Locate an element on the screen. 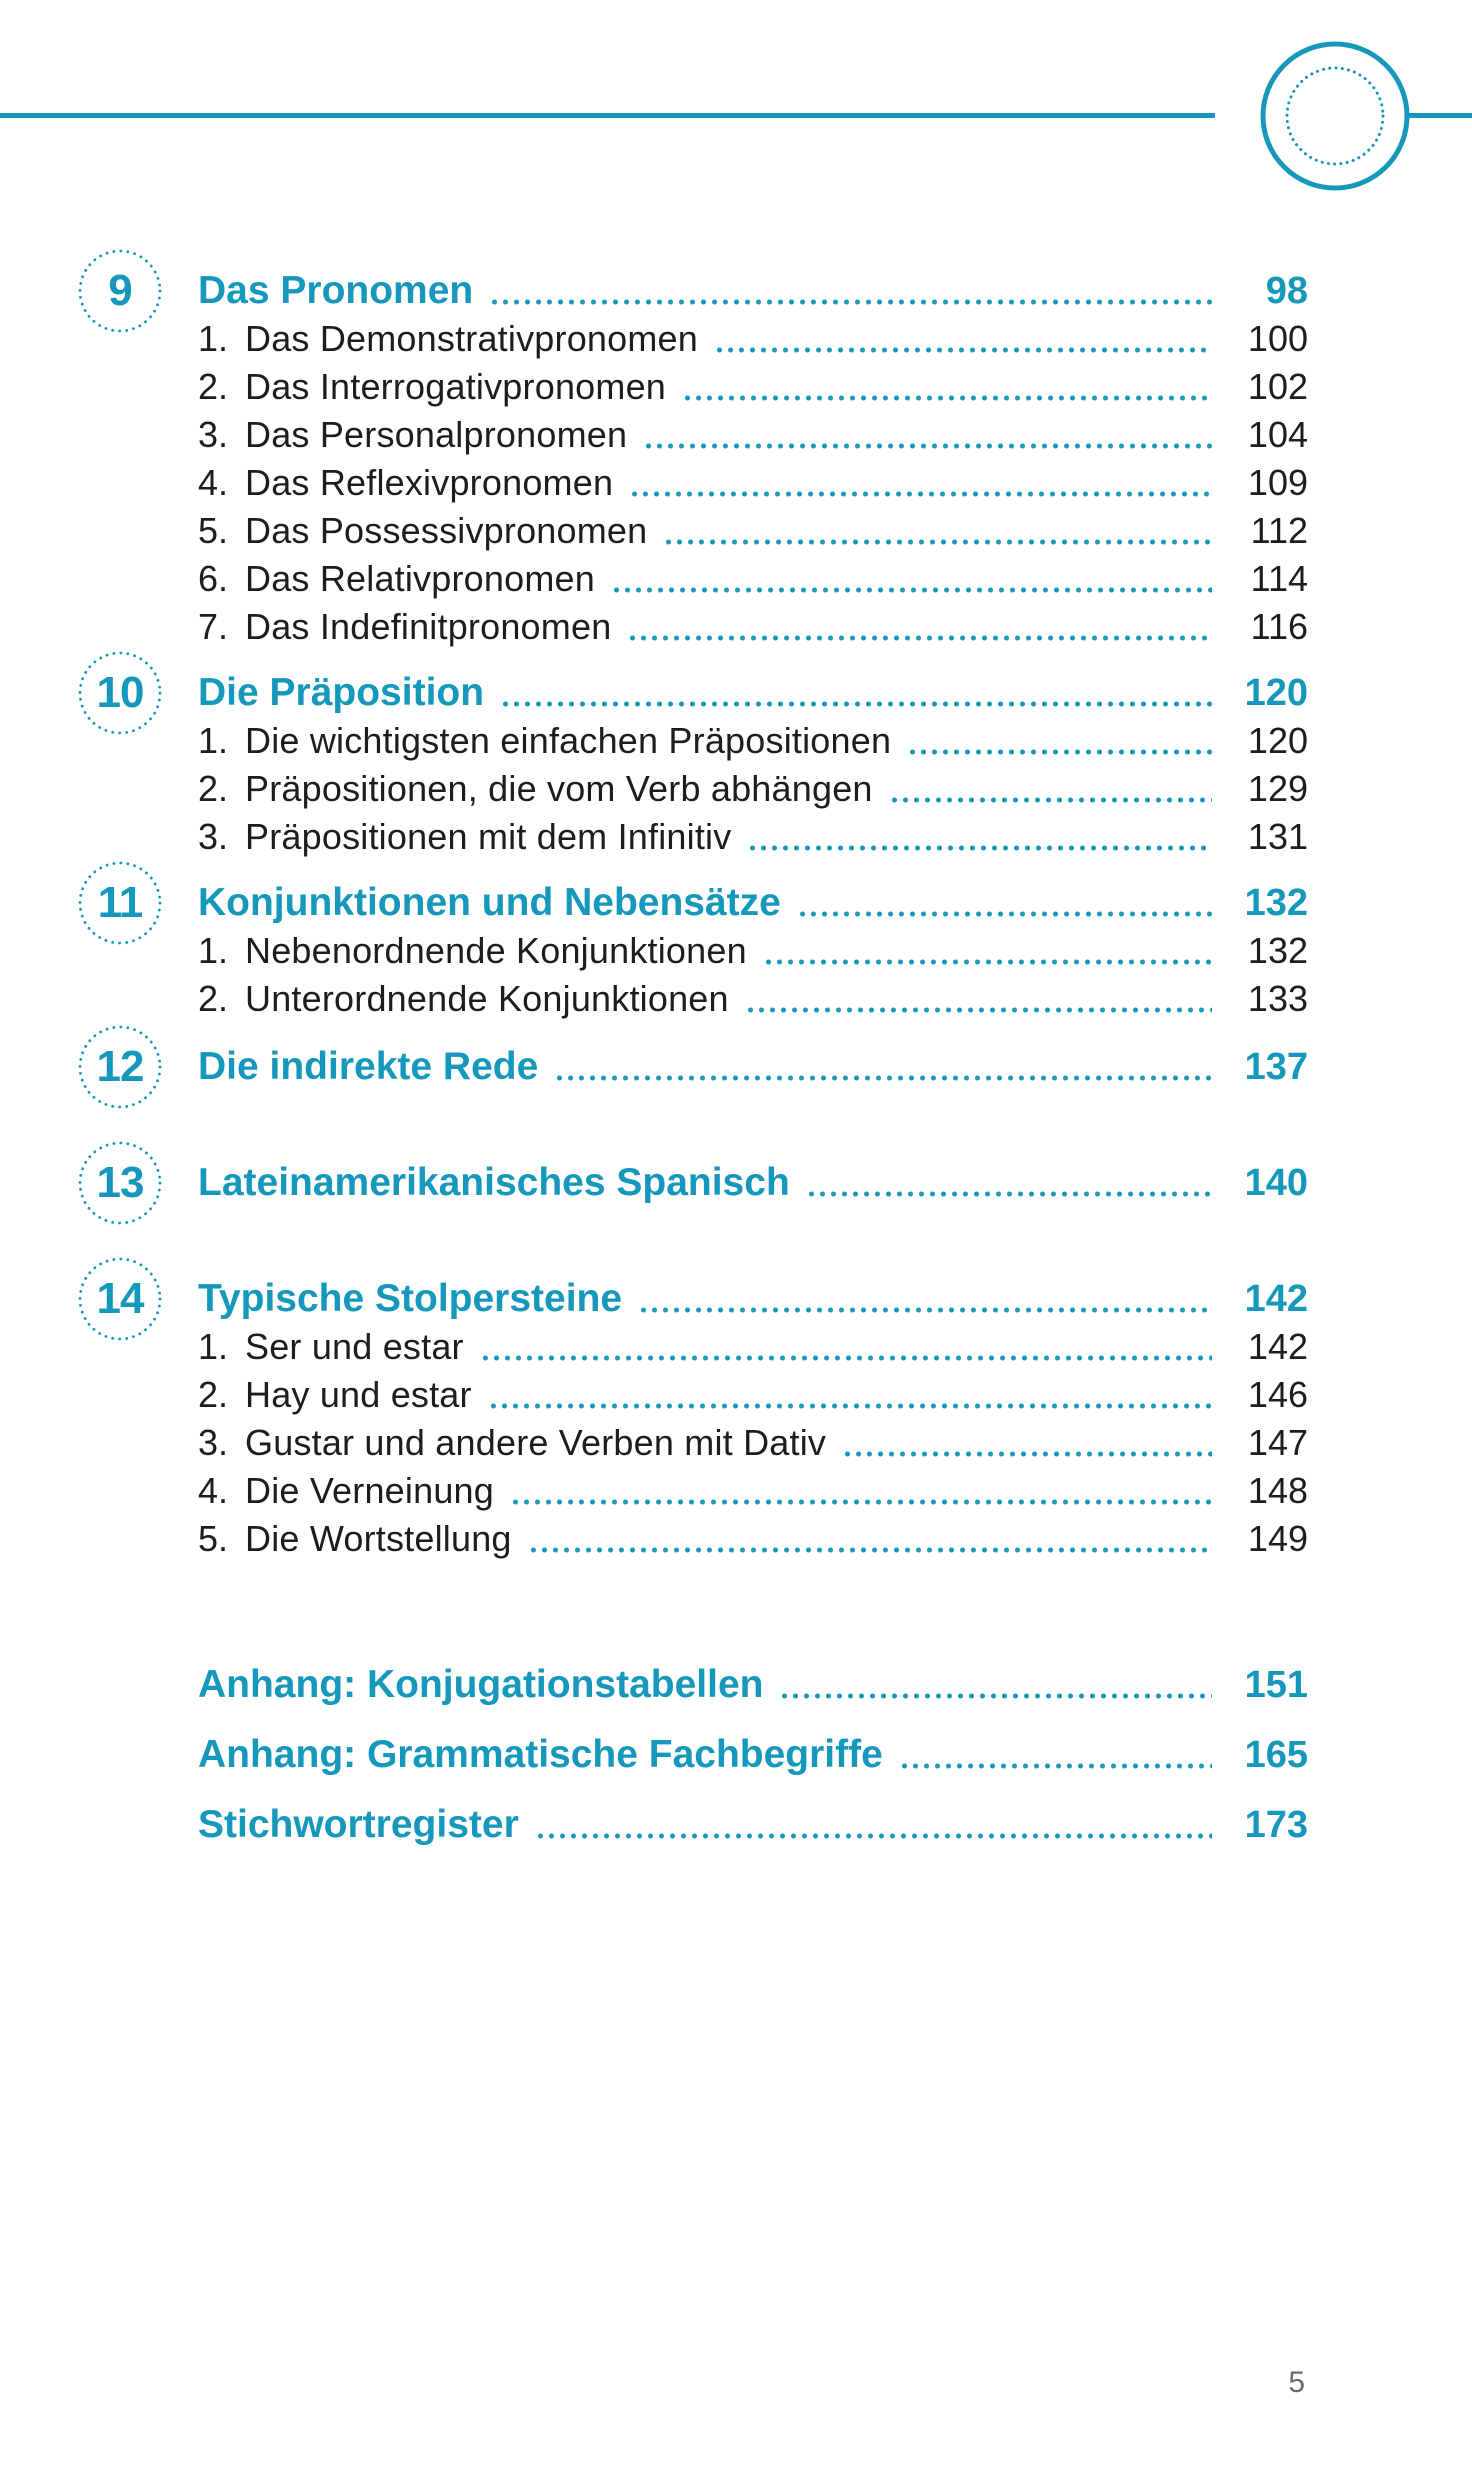  chapter-title: Typische Stolpersteine is located at coordinates (410, 1298).